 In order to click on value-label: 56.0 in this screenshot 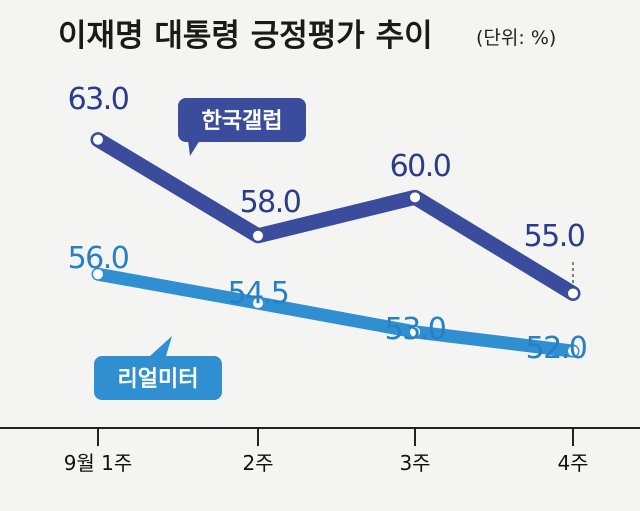, I will do `click(98, 258)`.